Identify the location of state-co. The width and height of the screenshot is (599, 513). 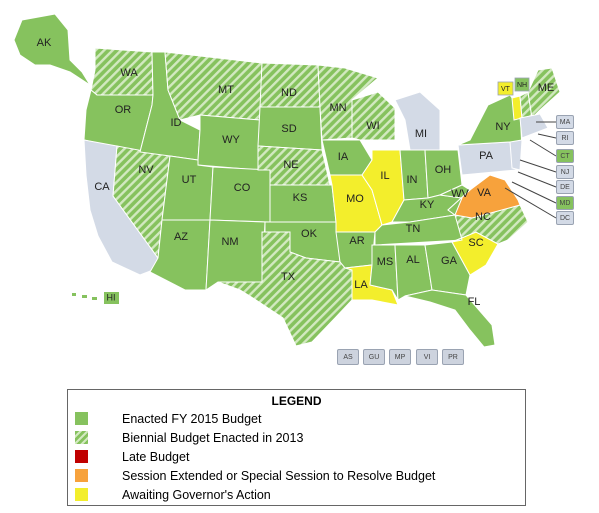
(240, 194).